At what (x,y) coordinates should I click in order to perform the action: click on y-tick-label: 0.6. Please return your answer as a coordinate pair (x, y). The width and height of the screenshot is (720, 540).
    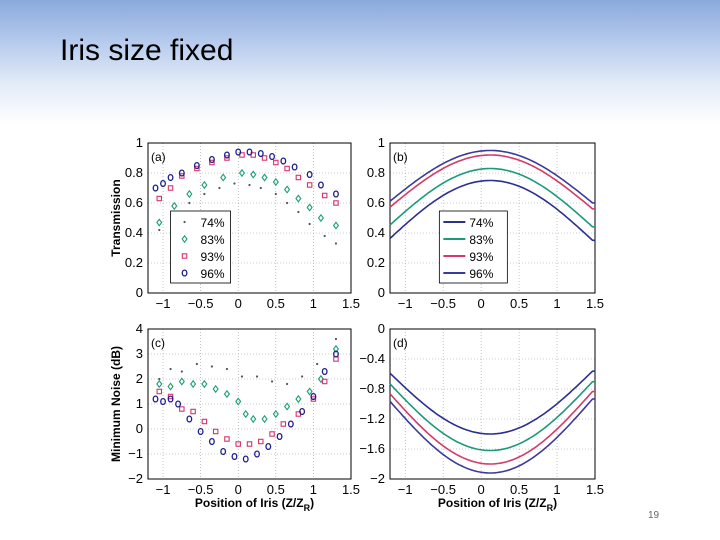
    Looking at the image, I should click on (376, 202).